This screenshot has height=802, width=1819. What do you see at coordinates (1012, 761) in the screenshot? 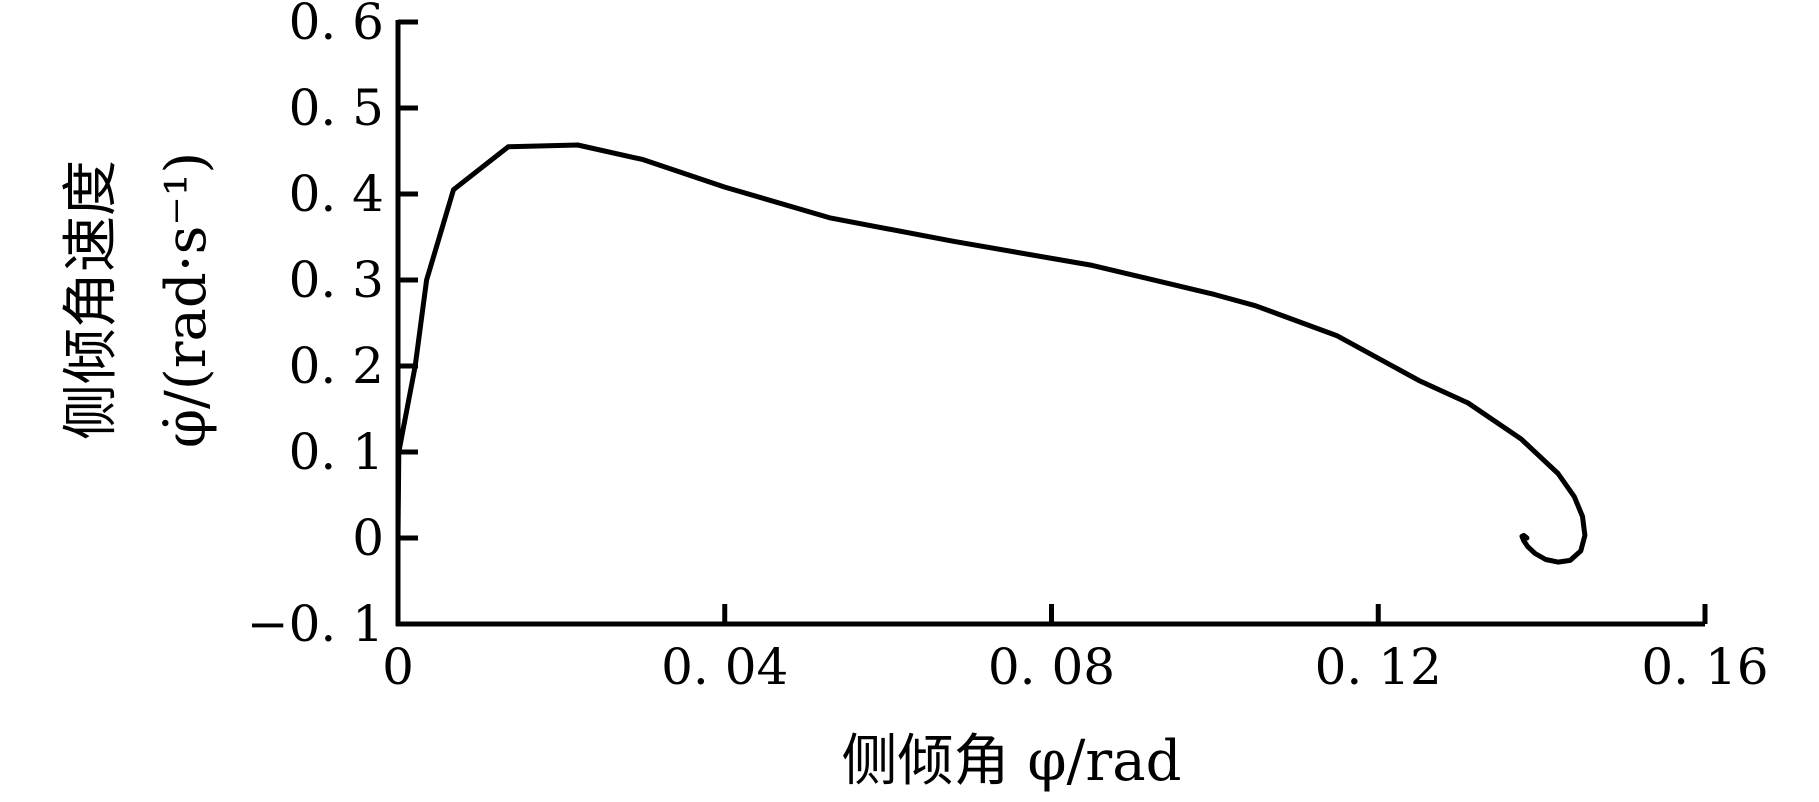
I see `x-axis-title: 侧倾角 φ/rad` at bounding box center [1012, 761].